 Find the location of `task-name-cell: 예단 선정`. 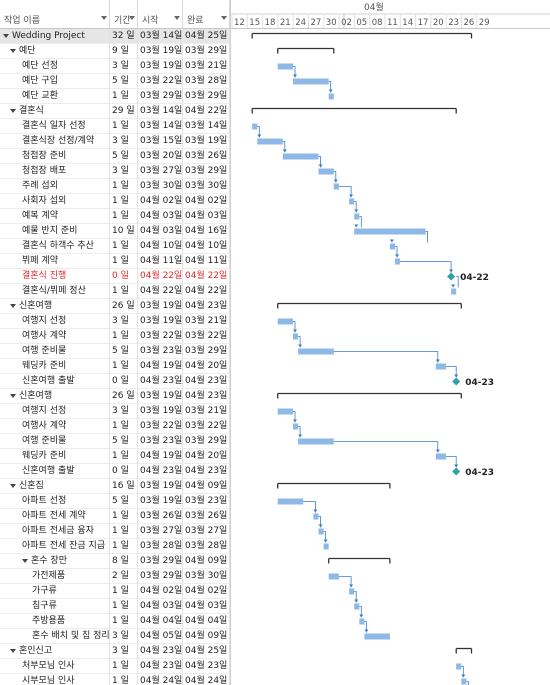

task-name-cell: 예단 선정 is located at coordinates (55, 66).